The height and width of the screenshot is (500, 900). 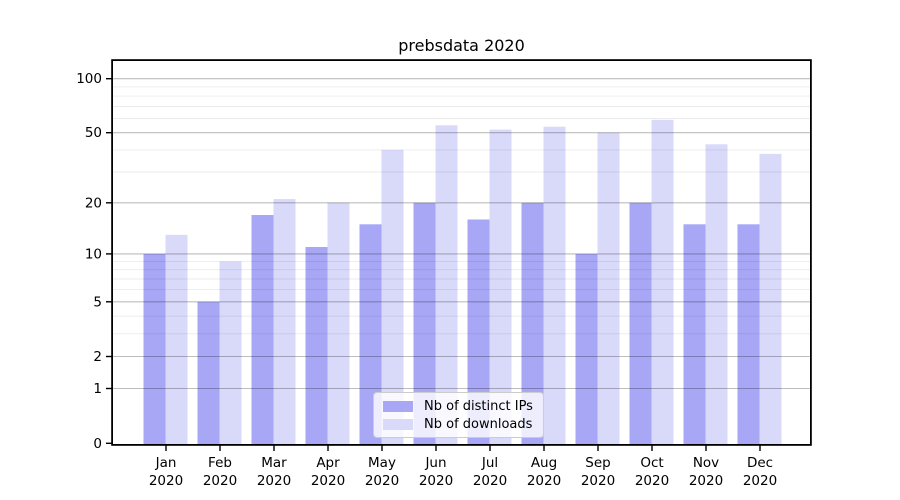 I want to click on legend-swatch-distinct-ips-icon, so click(x=398, y=406).